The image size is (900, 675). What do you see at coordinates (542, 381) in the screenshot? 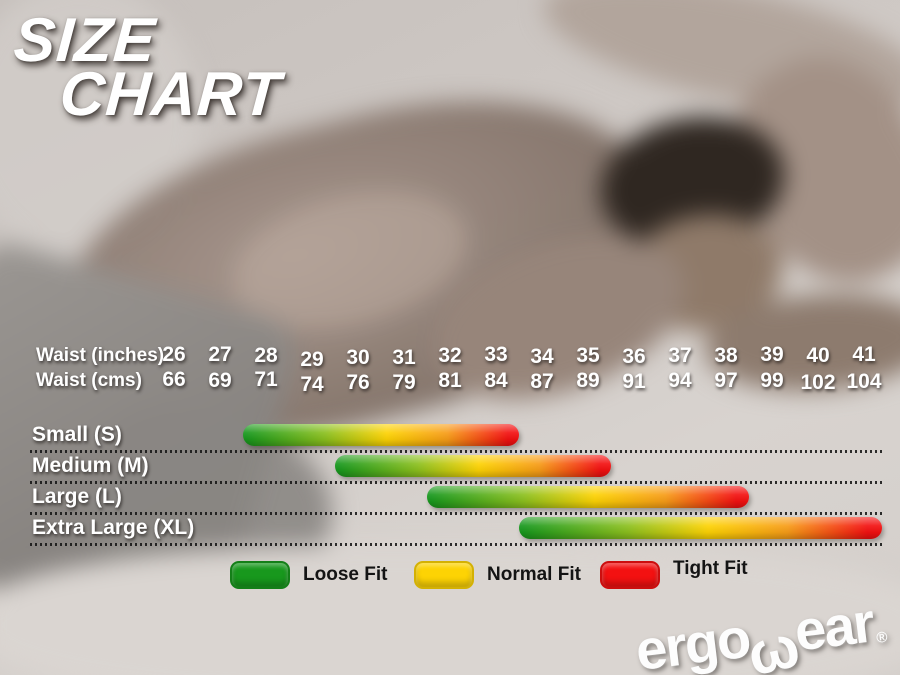
I see `waist-cms-tick: 87` at bounding box center [542, 381].